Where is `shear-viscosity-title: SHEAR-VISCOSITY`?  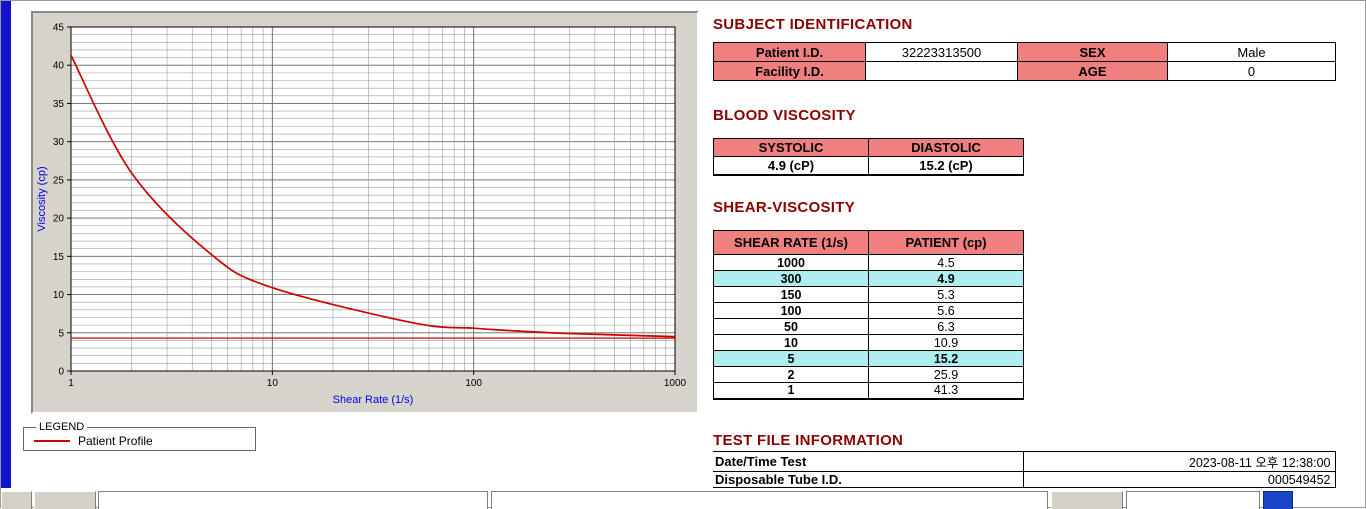 shear-viscosity-title: SHEAR-VISCOSITY is located at coordinates (784, 207).